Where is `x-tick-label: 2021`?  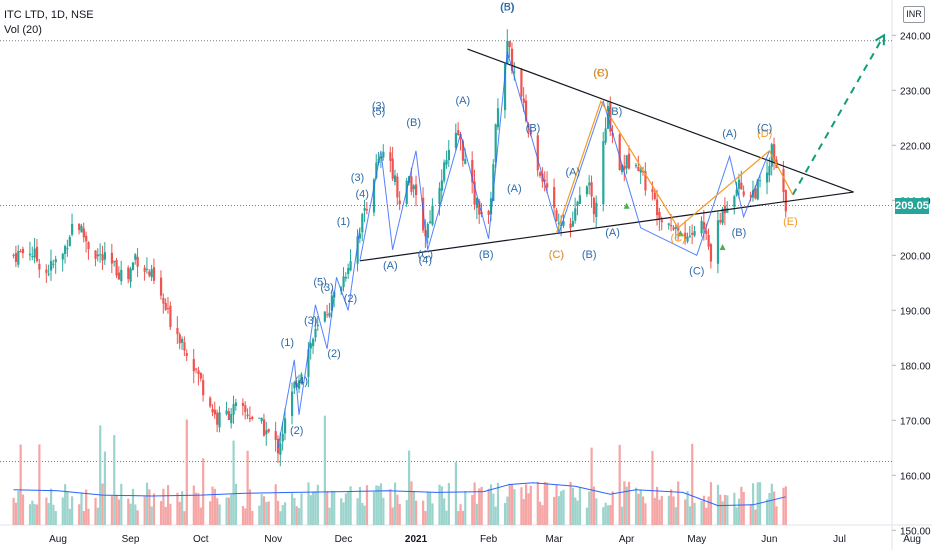
x-tick-label: 2021 is located at coordinates (416, 539).